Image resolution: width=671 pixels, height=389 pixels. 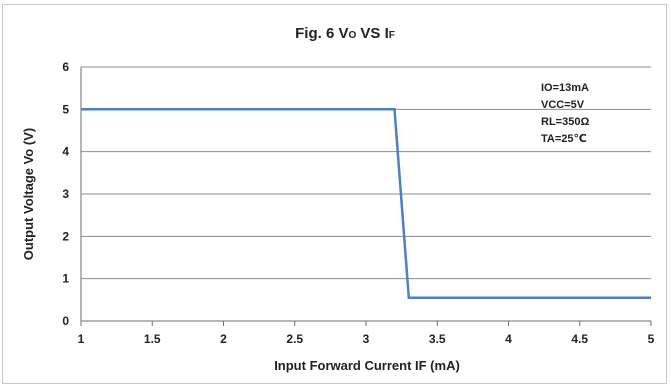 I want to click on y-tick-label: 2, so click(x=65, y=236).